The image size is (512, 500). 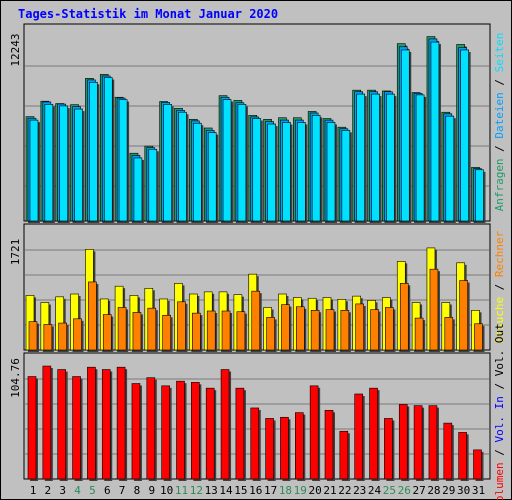 What do you see at coordinates (499, 53) in the screenshot?
I see `legend-segment: Seiten` at bounding box center [499, 53].